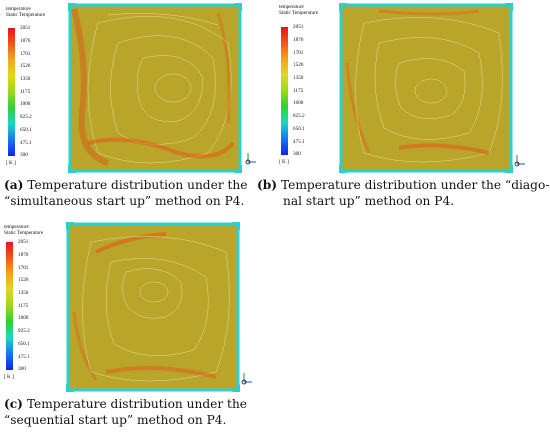 The height and width of the screenshot is (434, 550). Describe the element at coordinates (267, 185) in the screenshot. I see `caption-label: (b)` at that location.